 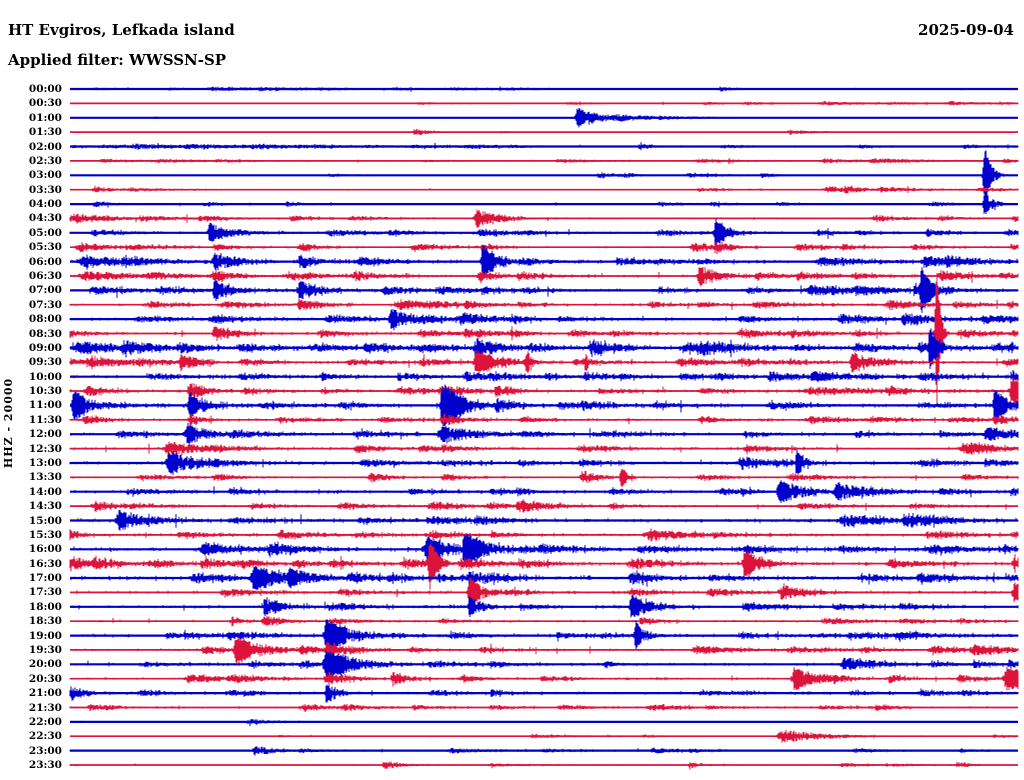 What do you see at coordinates (45, 592) in the screenshot?
I see `time-label: 17:30` at bounding box center [45, 592].